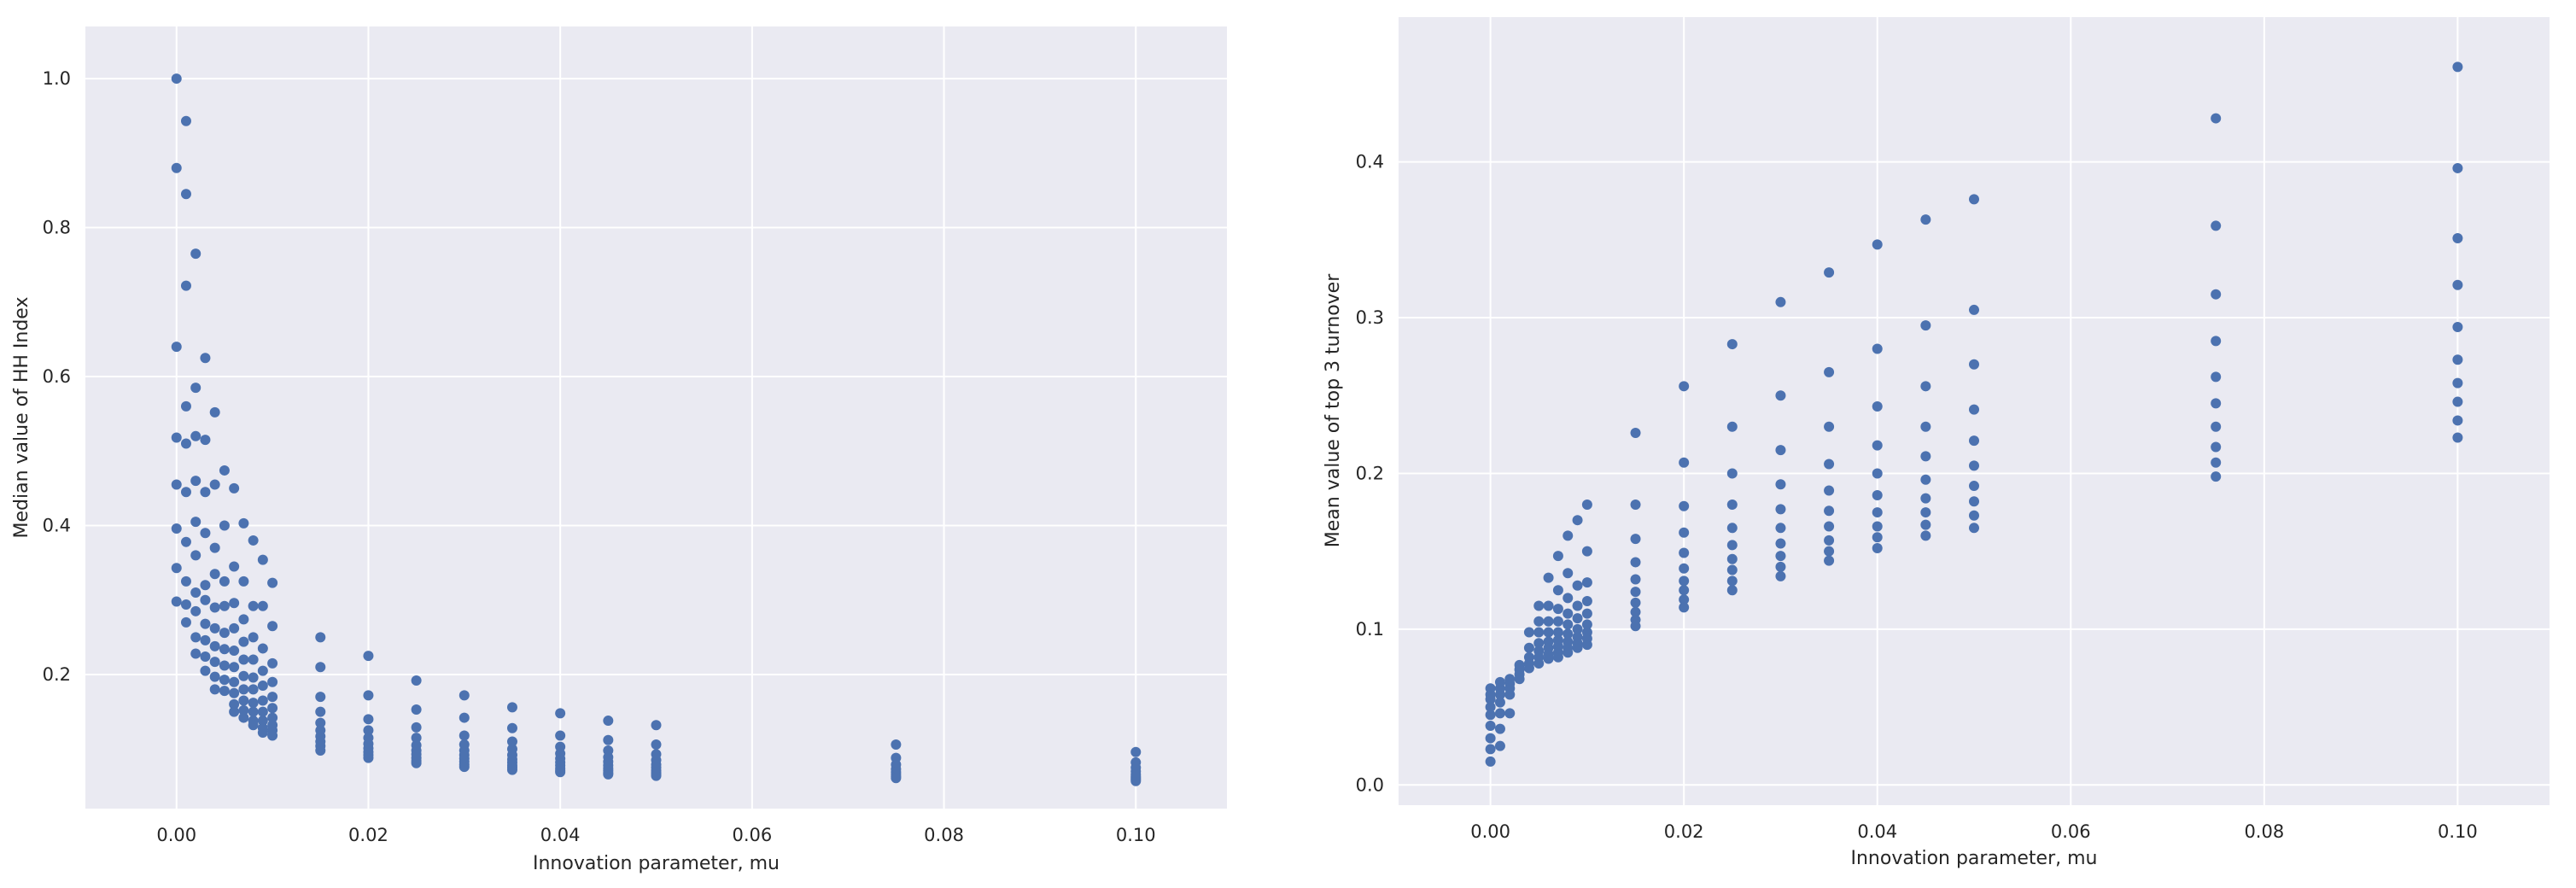 This screenshot has height=888, width=2576. What do you see at coordinates (1370, 784) in the screenshot?
I see `y-tick-label: 0.0` at bounding box center [1370, 784].